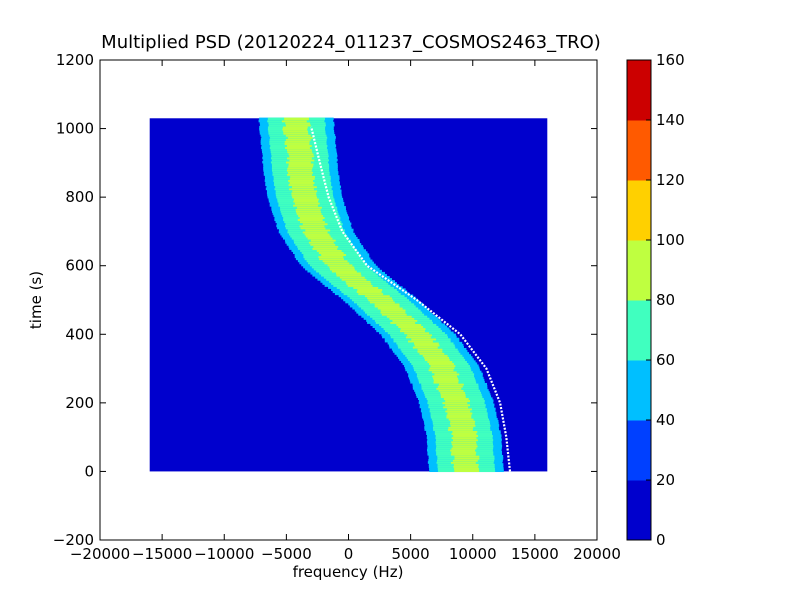 The height and width of the screenshot is (600, 800). I want to click on y-tick-label: 1000, so click(75, 129).